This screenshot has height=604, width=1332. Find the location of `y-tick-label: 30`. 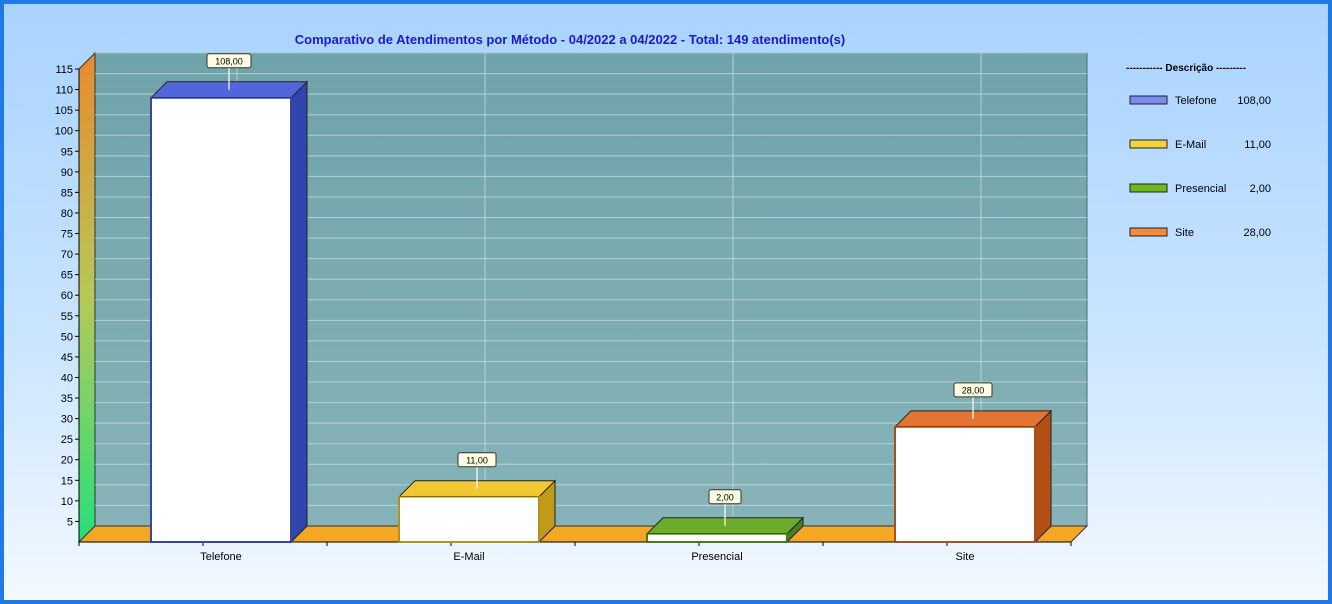

y-tick-label: 30 is located at coordinates (67, 420).